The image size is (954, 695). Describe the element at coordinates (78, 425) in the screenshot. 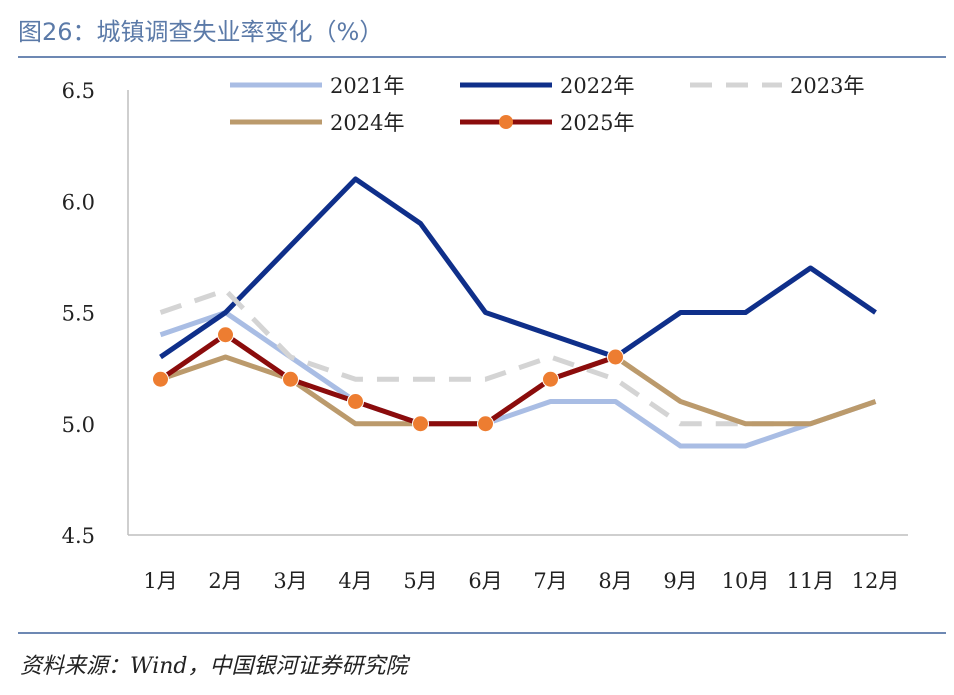

I see `y-tick-label: 5.0` at that location.